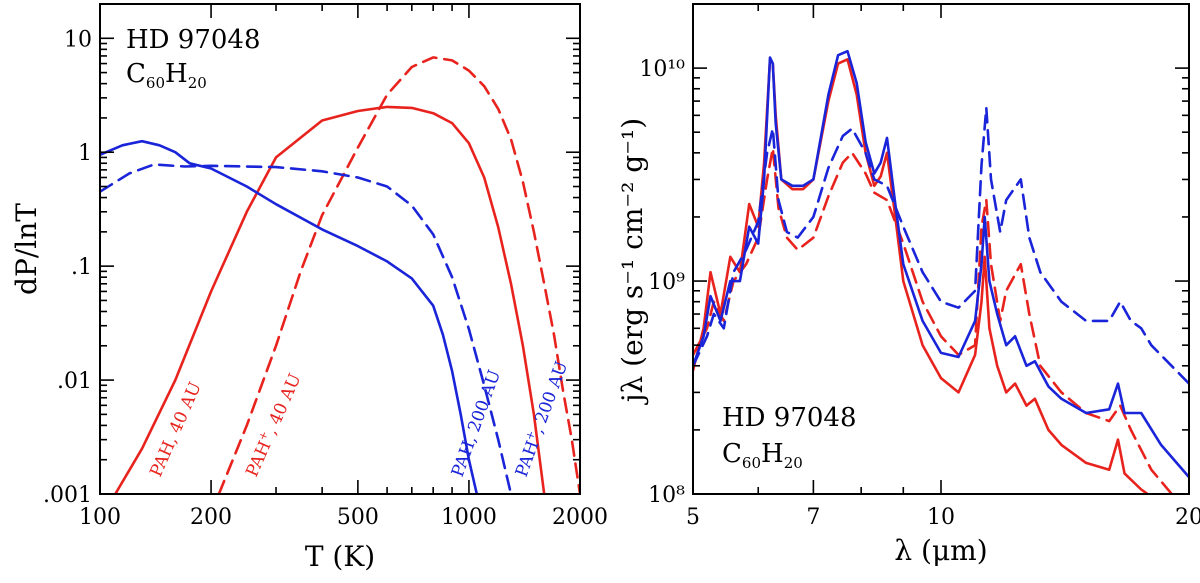 The image size is (1200, 583). What do you see at coordinates (272, 425) in the screenshot?
I see `curve-label-pahplus-40au: PAH+, 40 AU` at bounding box center [272, 425].